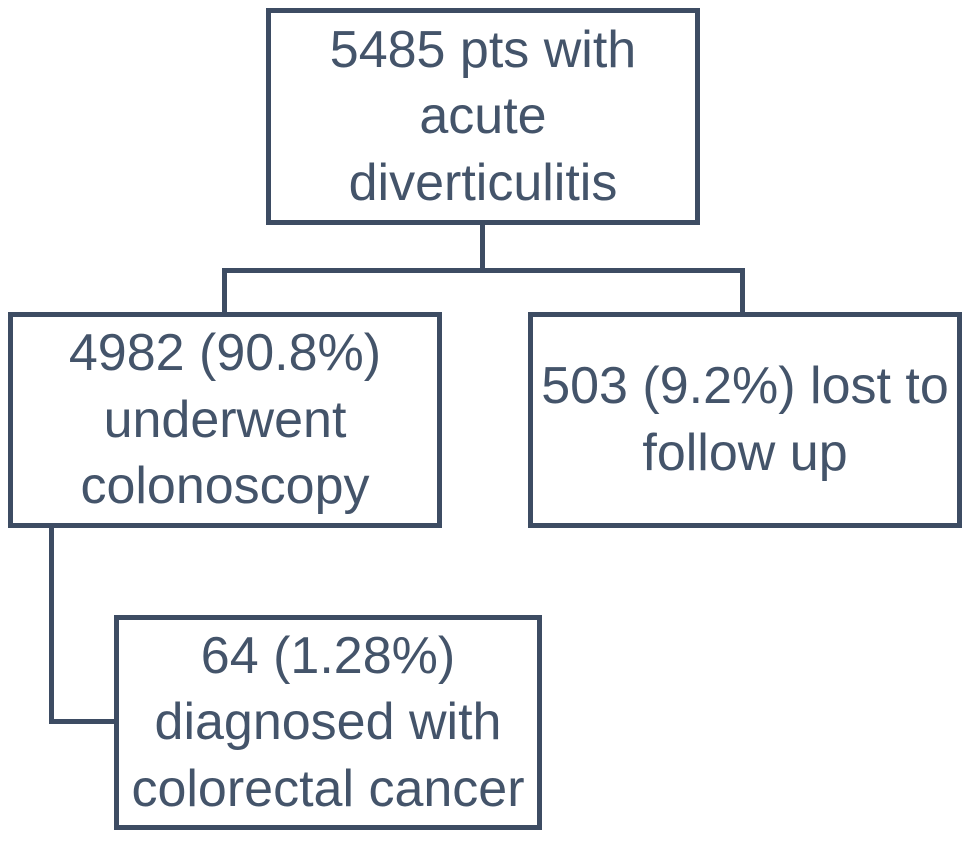  Describe the element at coordinates (482, 249) in the screenshot. I see `connector-root-stem` at that location.